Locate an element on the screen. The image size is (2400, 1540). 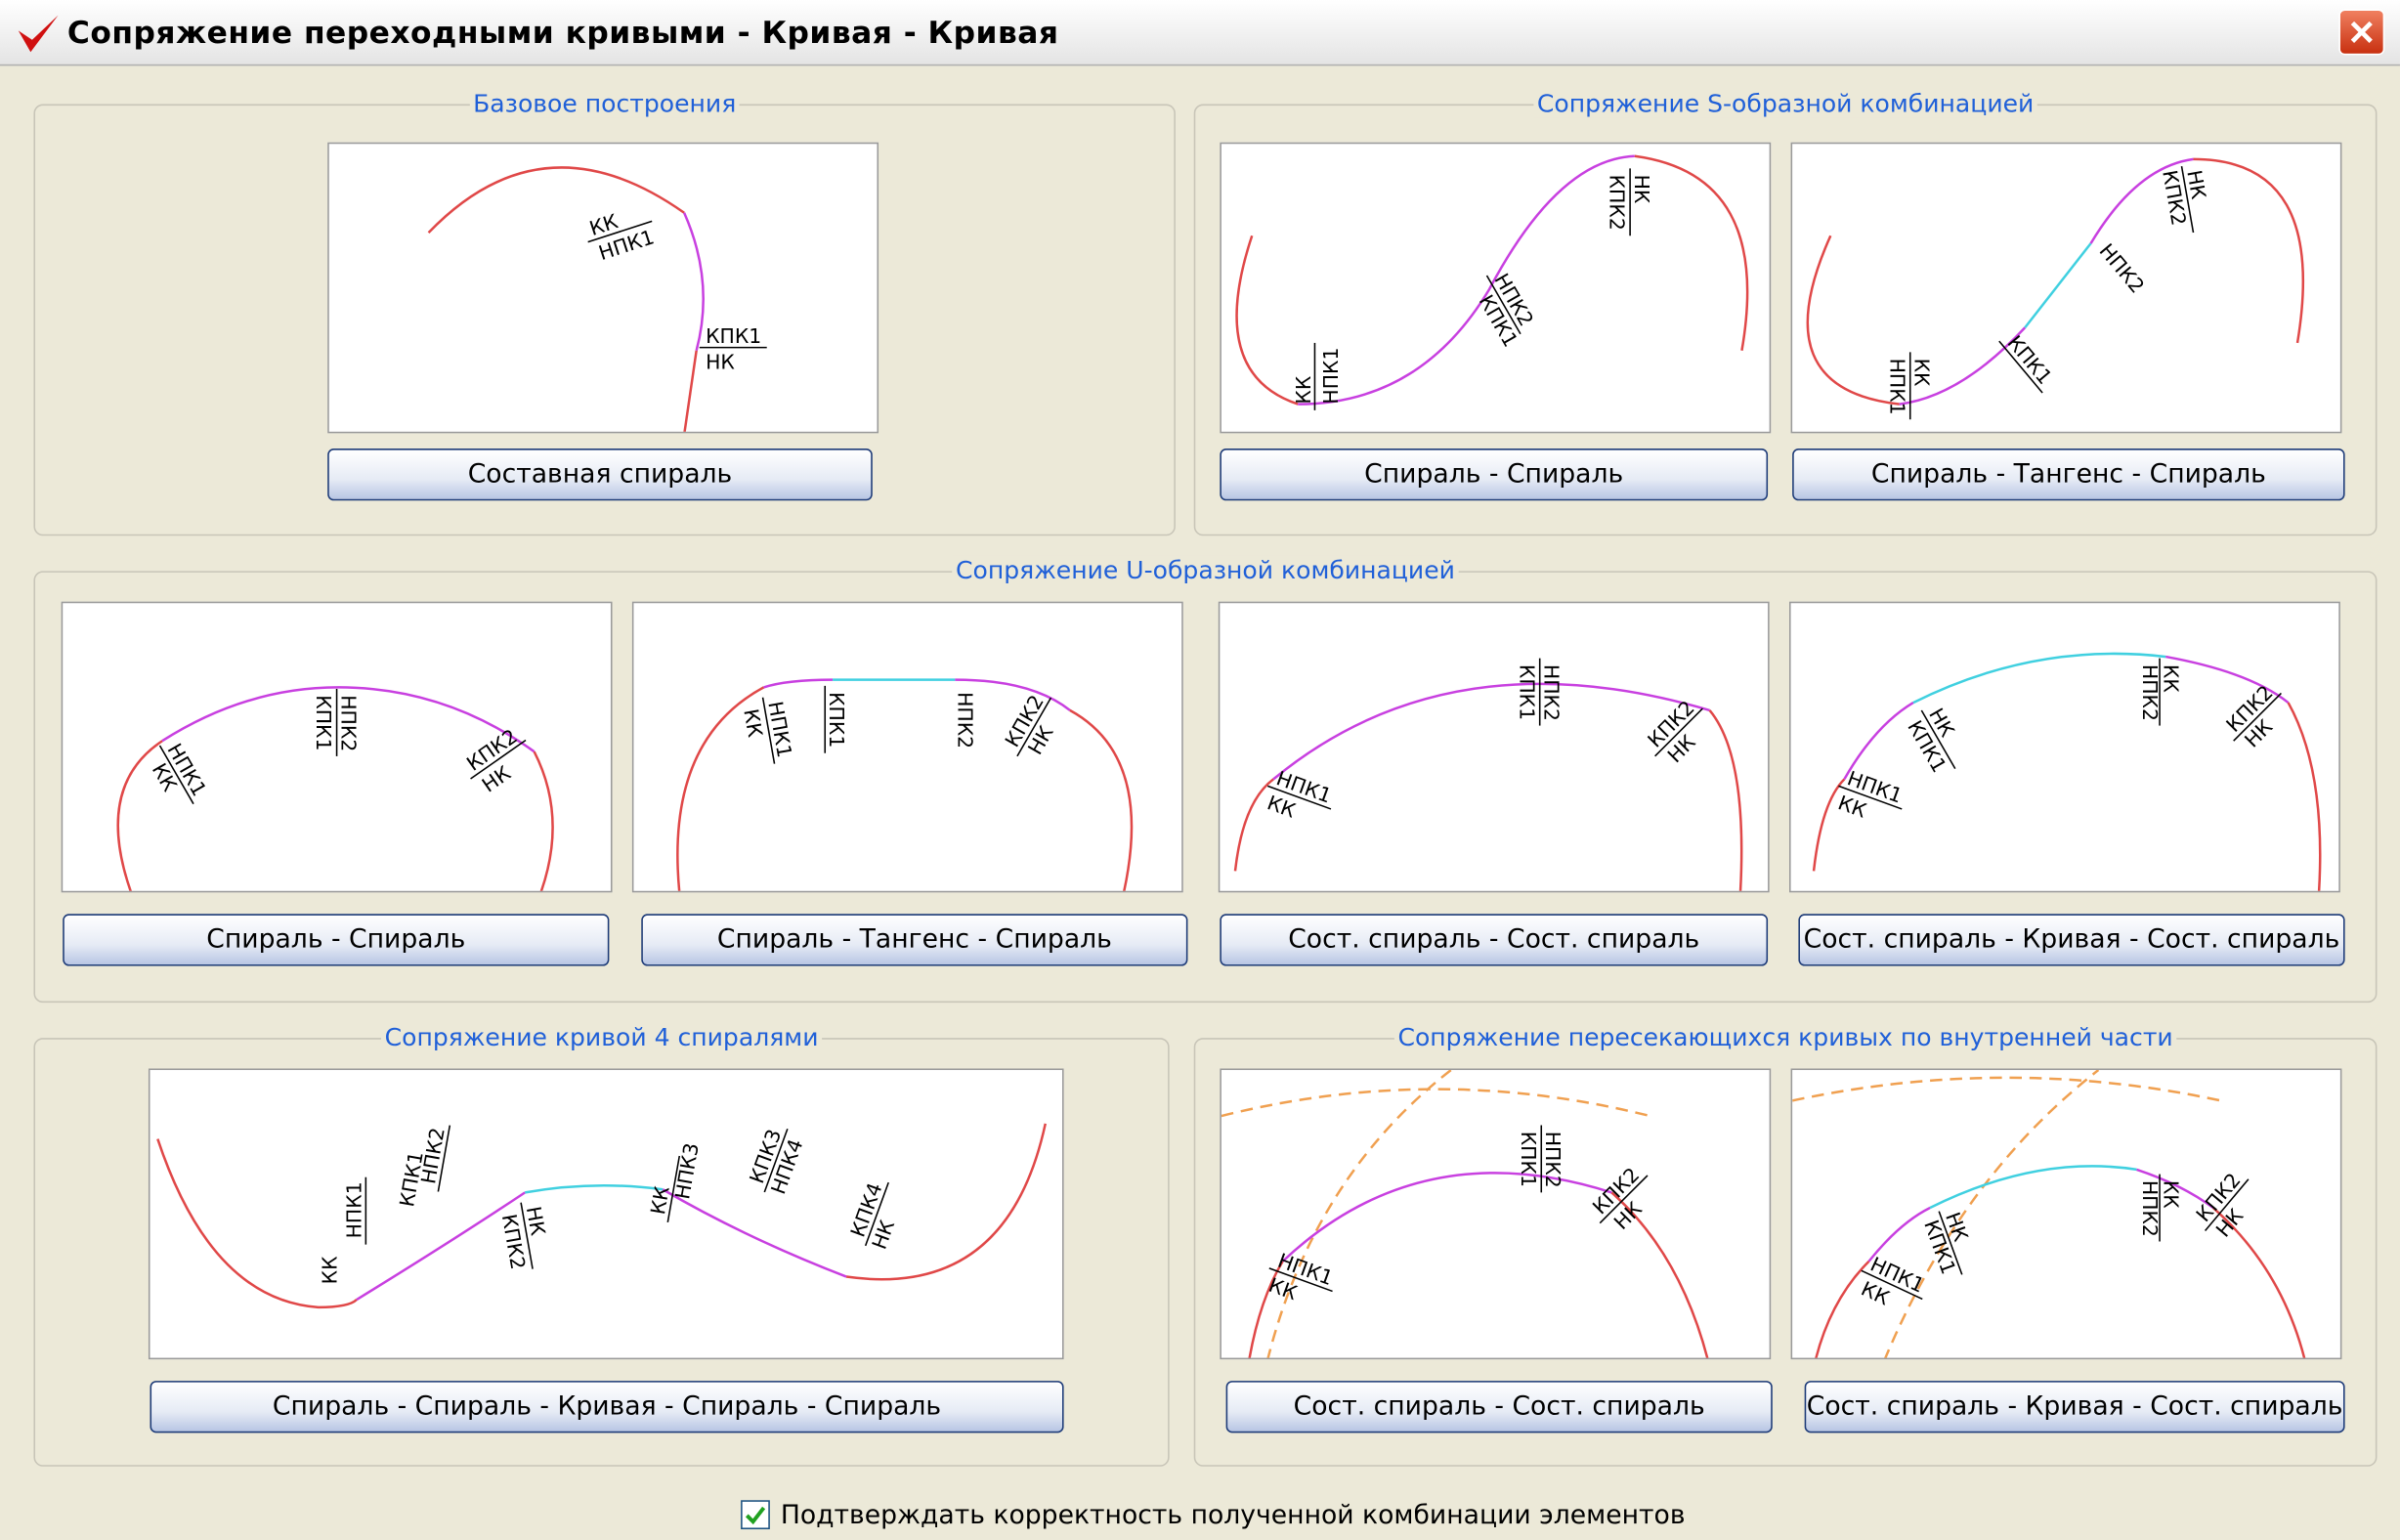
group-title: Сопряжение U-образной комбинацией is located at coordinates (1206, 570).